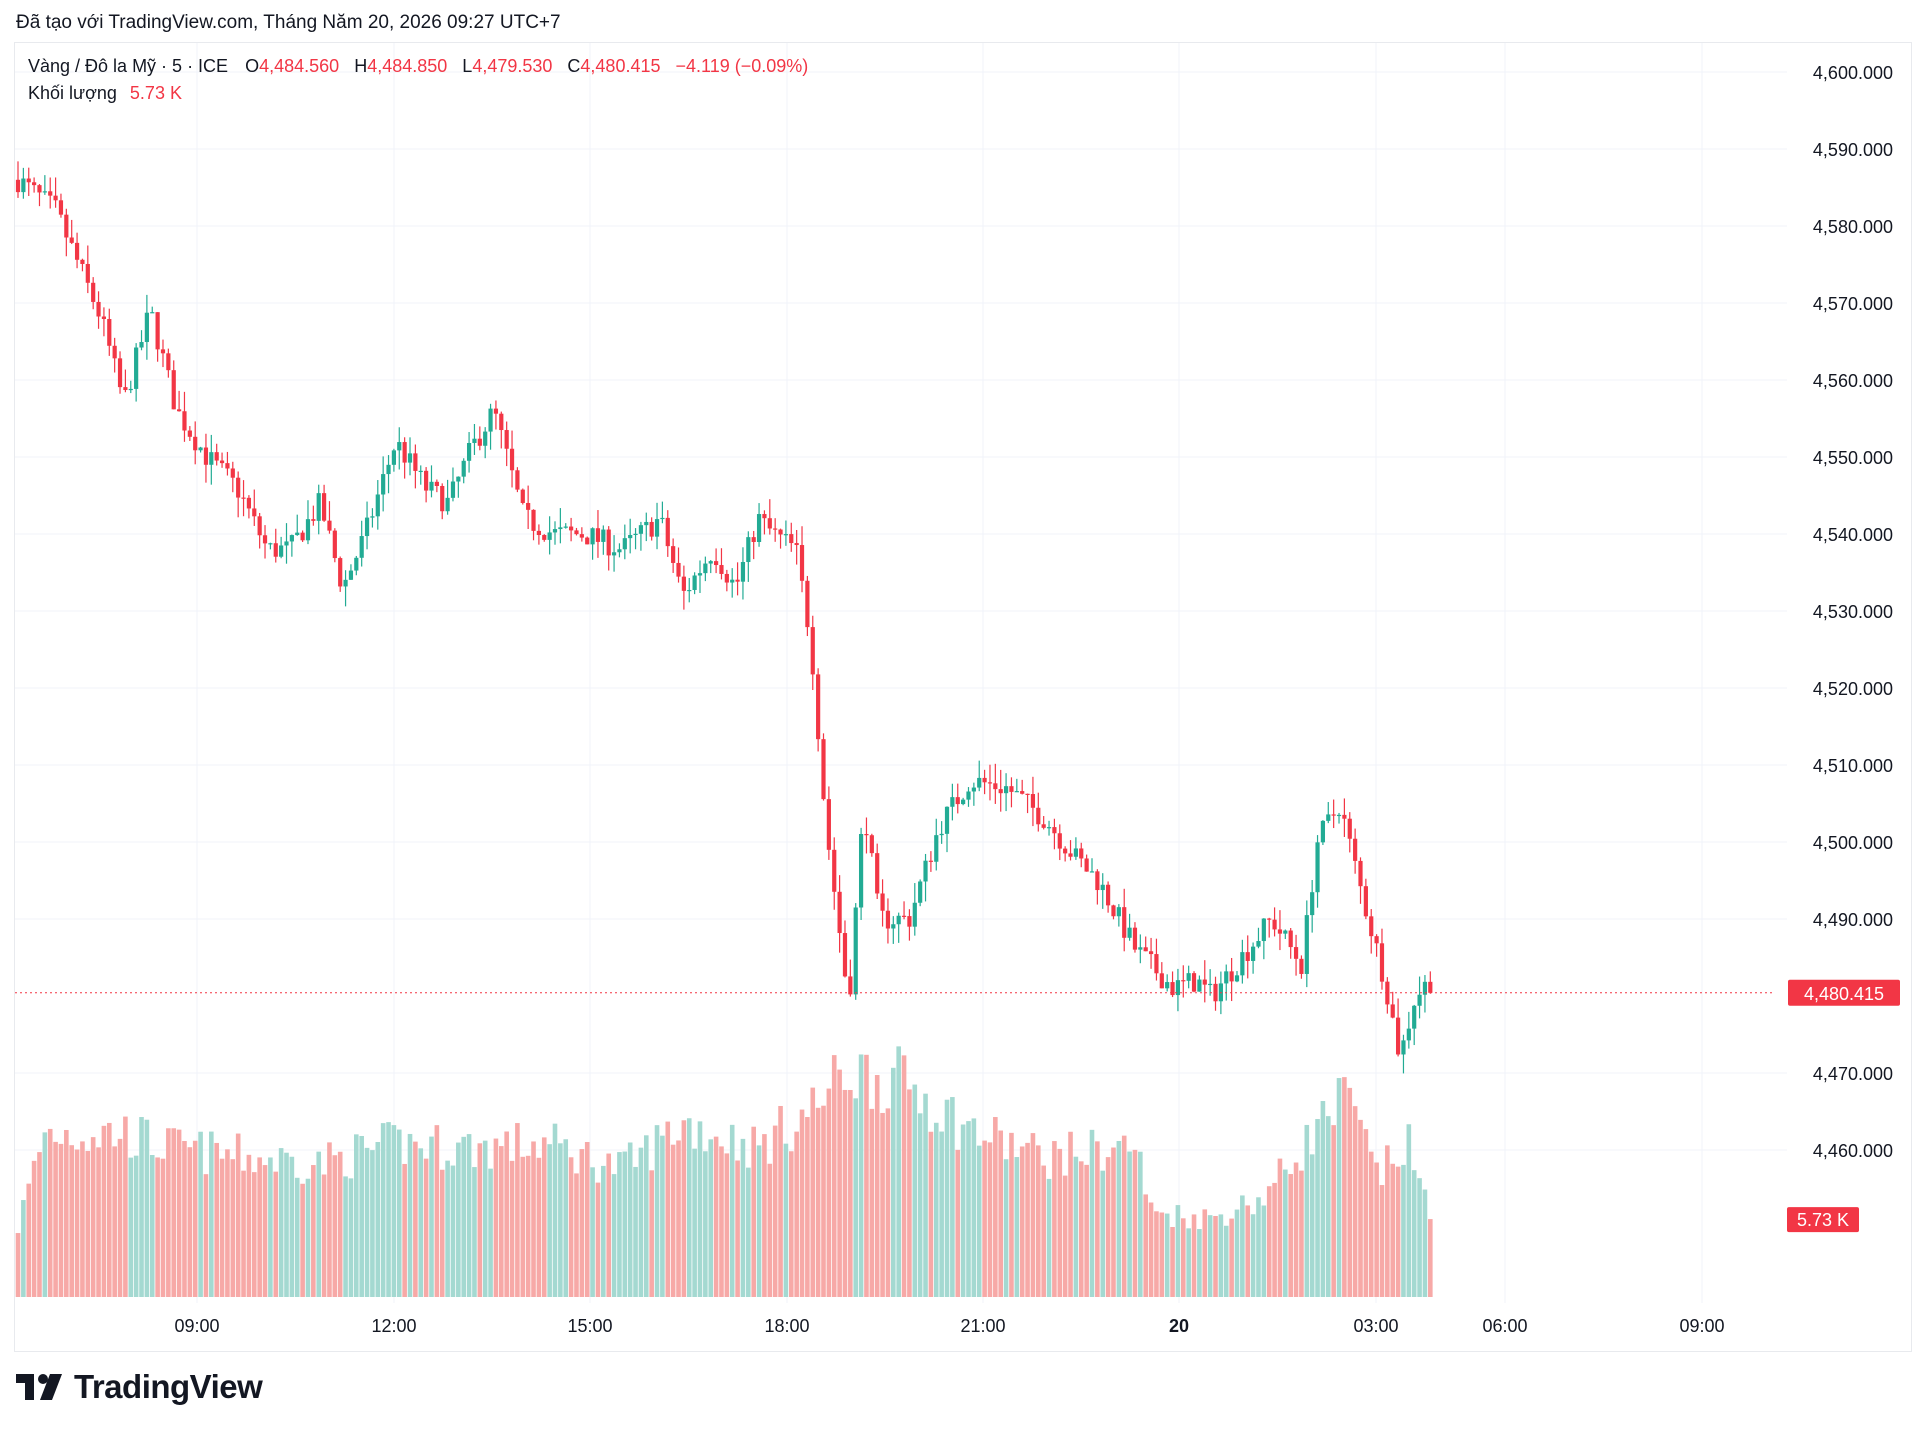 The image size is (1920, 1433). I want to click on price-tick-label: 4,530.000, so click(1853, 612).